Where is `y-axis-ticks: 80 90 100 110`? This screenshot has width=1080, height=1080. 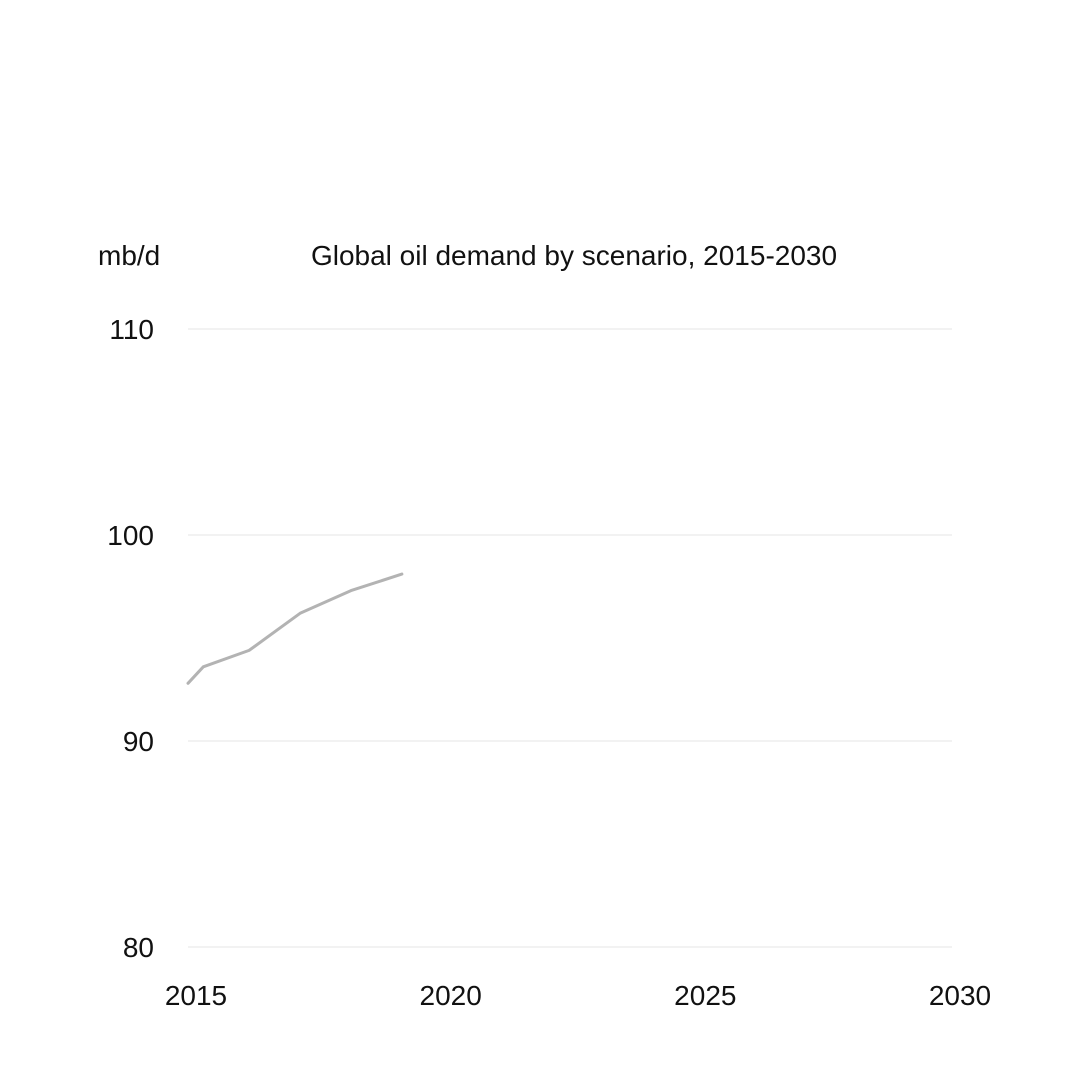 y-axis-ticks: 80 90 100 110 is located at coordinates (130, 638).